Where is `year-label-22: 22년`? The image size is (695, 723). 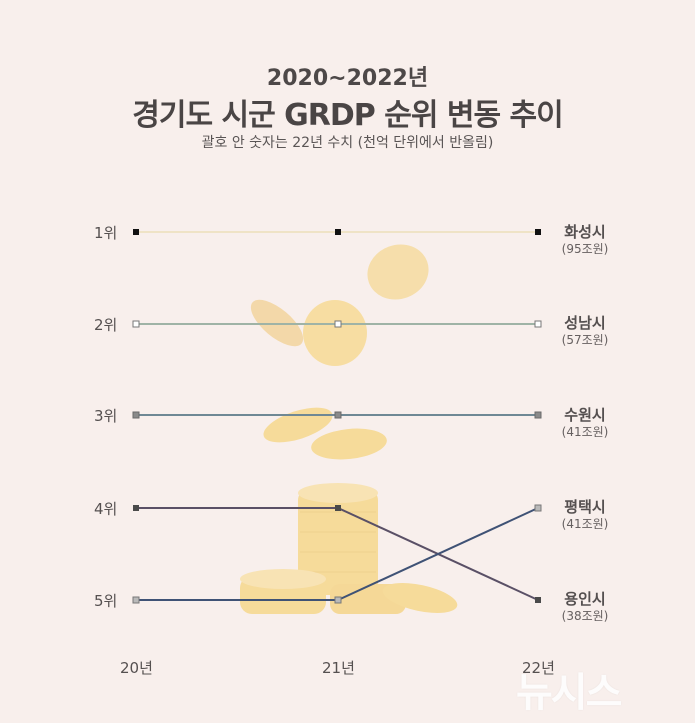 year-label-22: 22년 is located at coordinates (538, 668).